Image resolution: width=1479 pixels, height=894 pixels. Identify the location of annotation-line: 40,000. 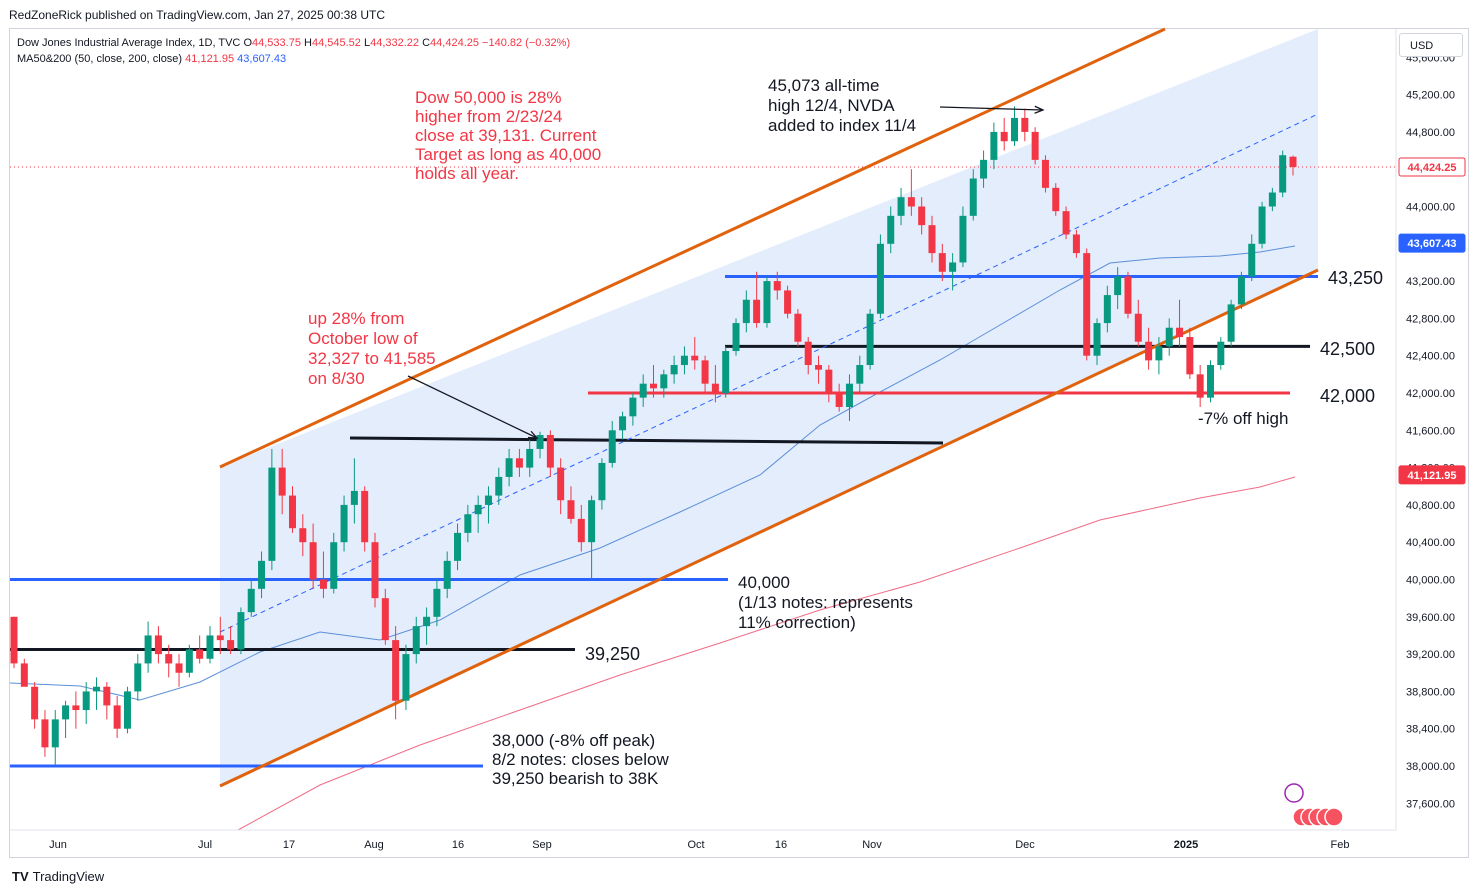
(764, 582).